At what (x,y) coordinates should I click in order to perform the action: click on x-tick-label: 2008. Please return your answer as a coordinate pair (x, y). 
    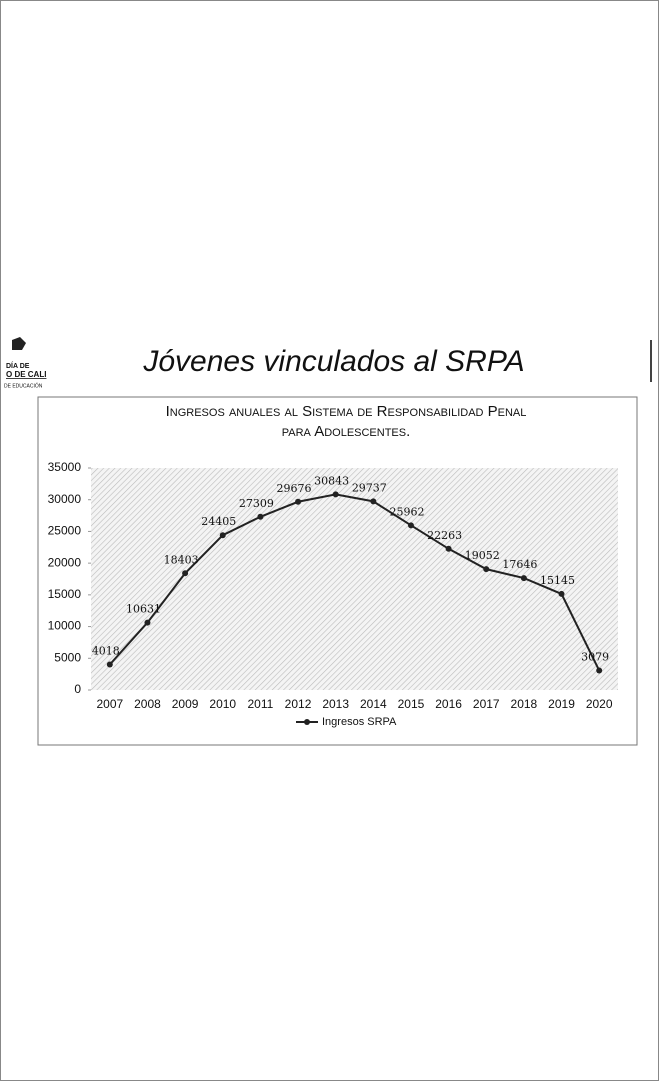
    Looking at the image, I should click on (147, 704).